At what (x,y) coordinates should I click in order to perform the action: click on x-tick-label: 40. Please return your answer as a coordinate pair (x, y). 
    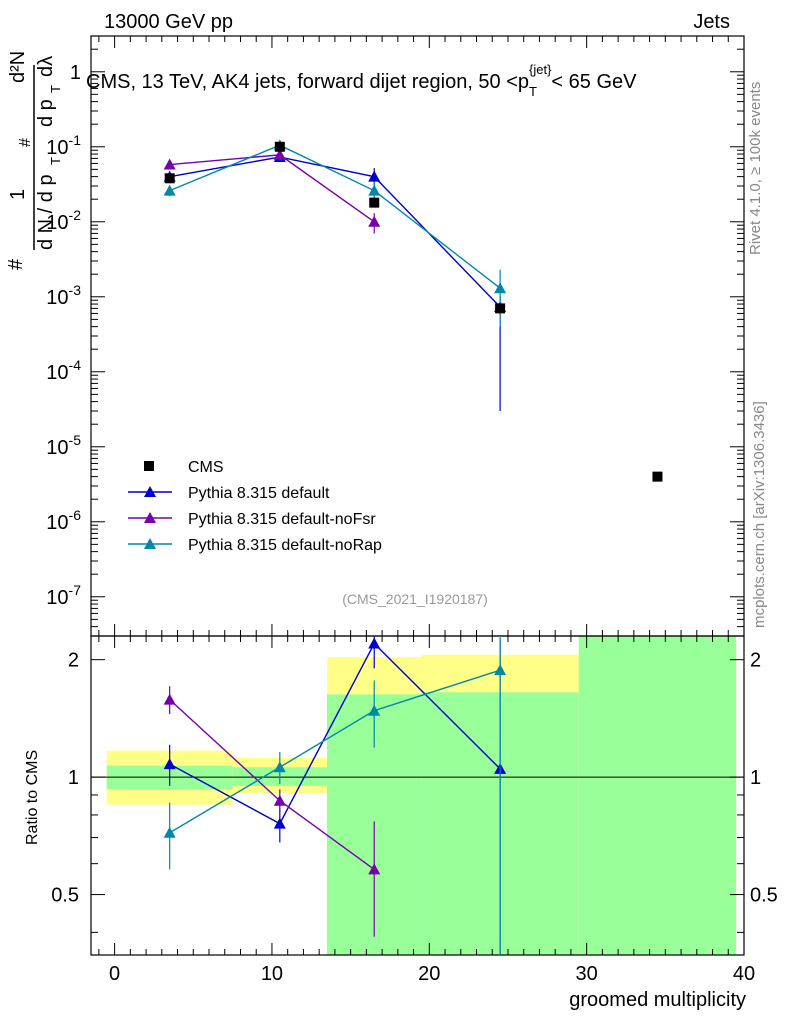
    Looking at the image, I should click on (744, 974).